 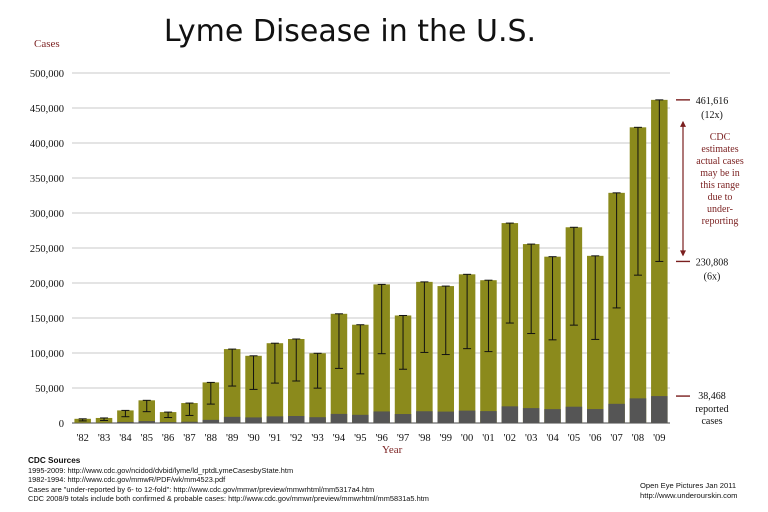 What do you see at coordinates (168, 438) in the screenshot?
I see `x-tick-label: '86` at bounding box center [168, 438].